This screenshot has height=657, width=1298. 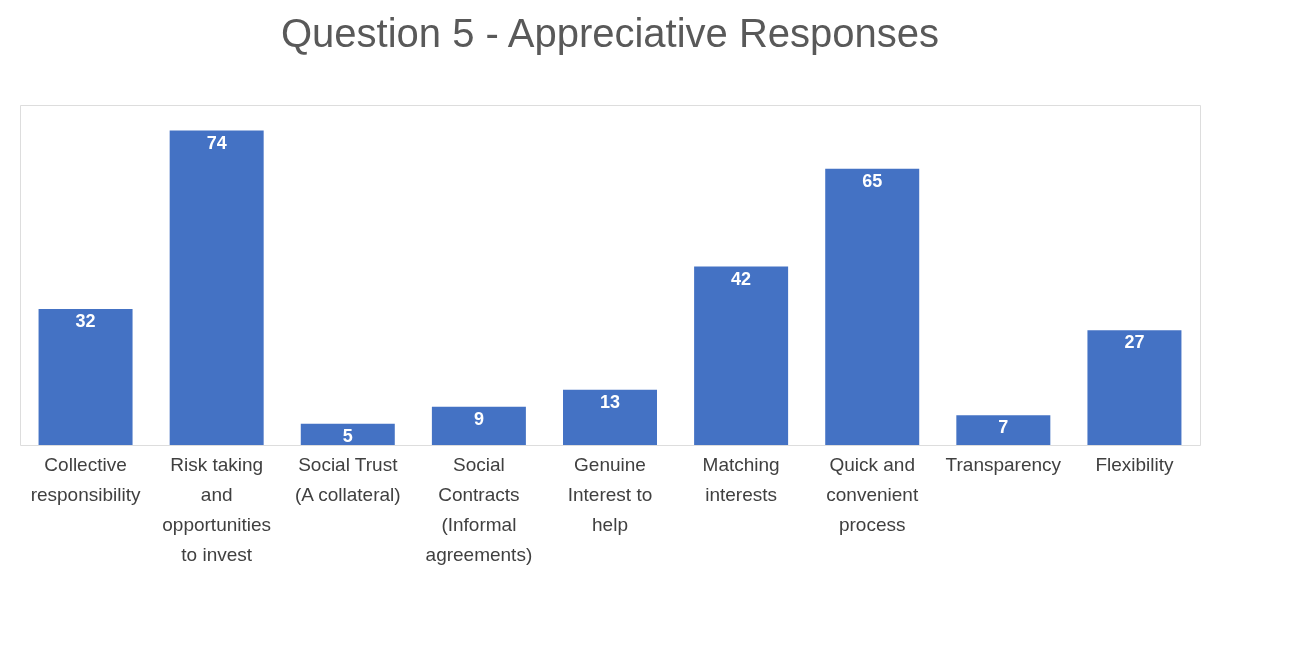 I want to click on data-label: 32, so click(x=85, y=321).